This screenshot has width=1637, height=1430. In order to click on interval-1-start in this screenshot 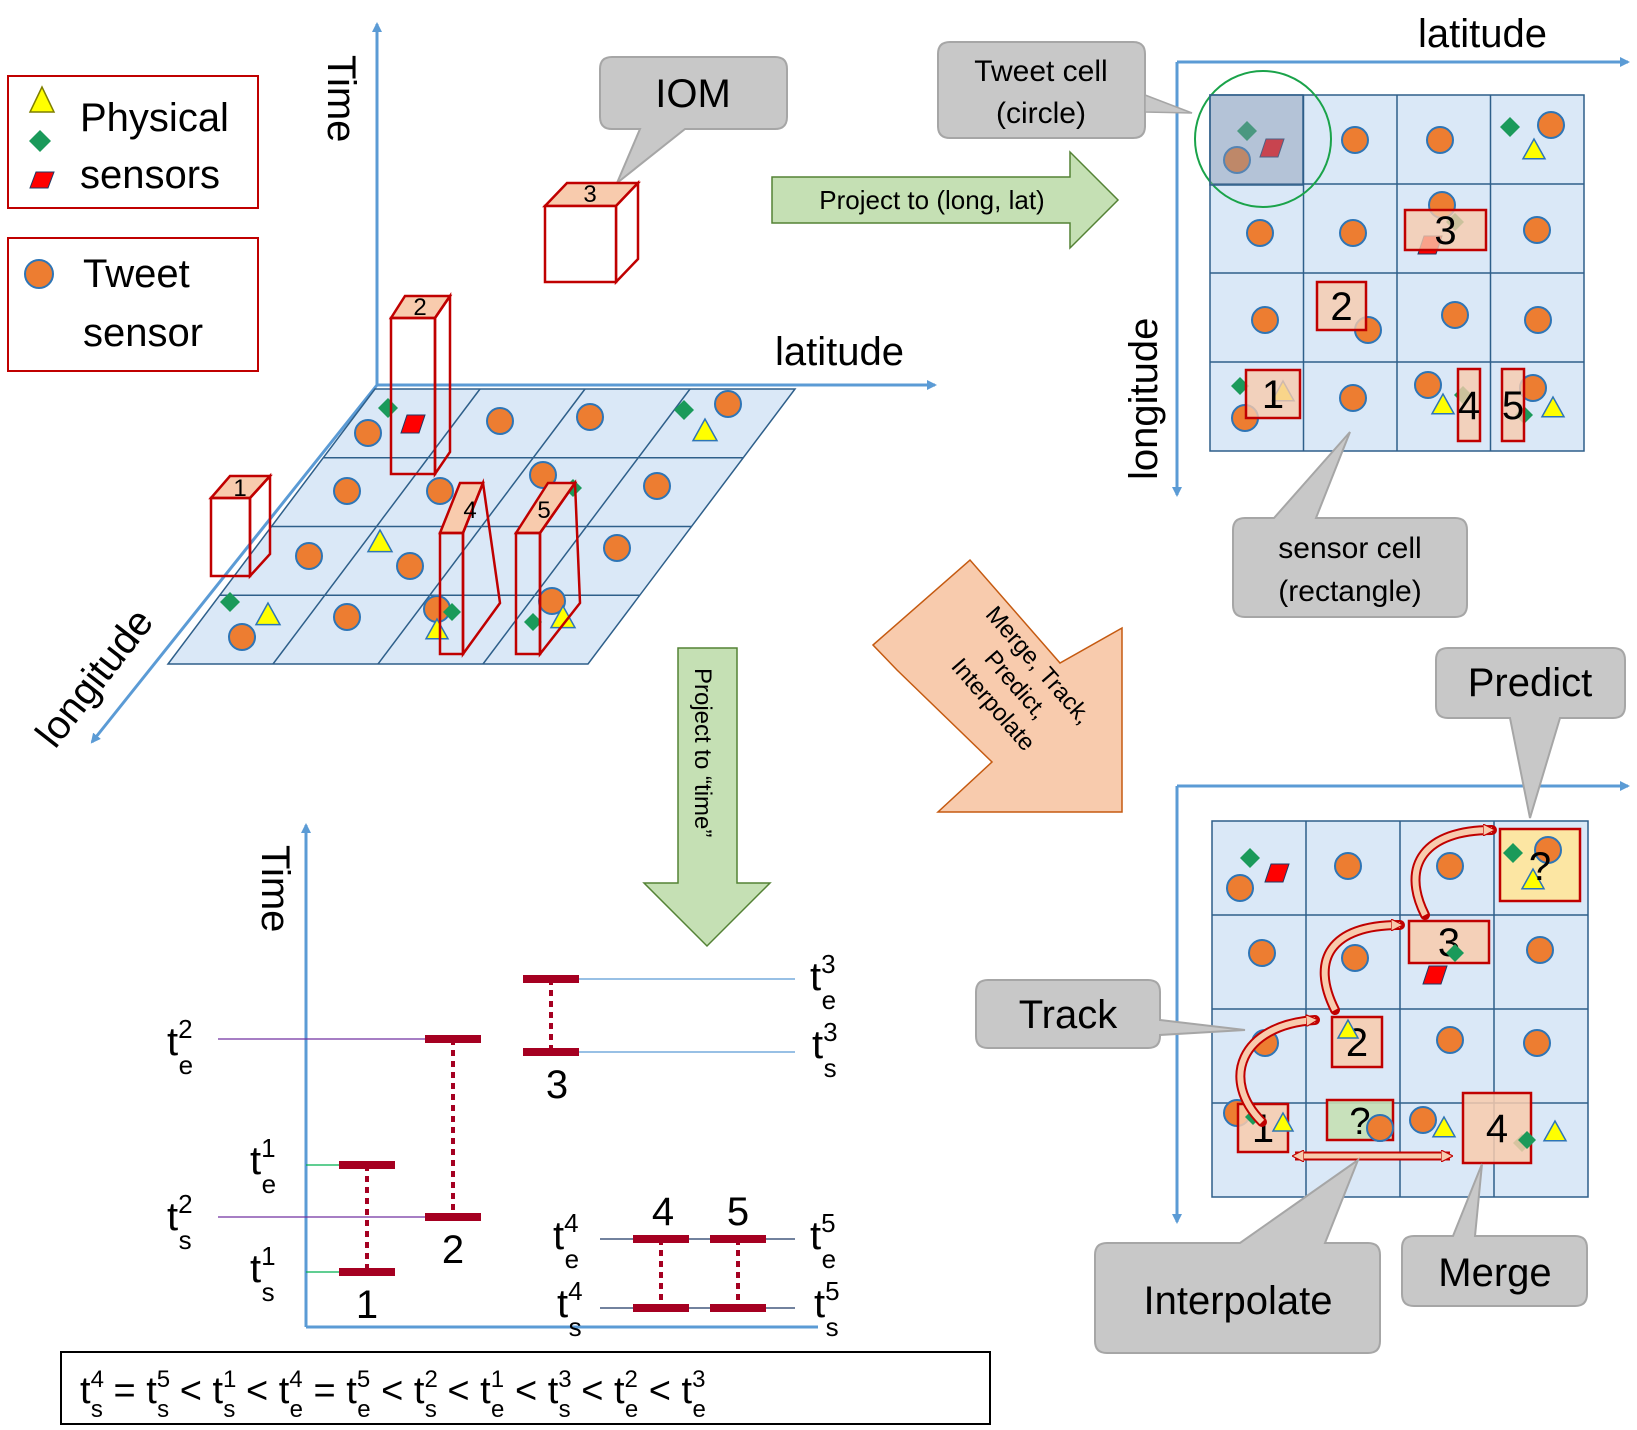, I will do `click(367, 1272)`.